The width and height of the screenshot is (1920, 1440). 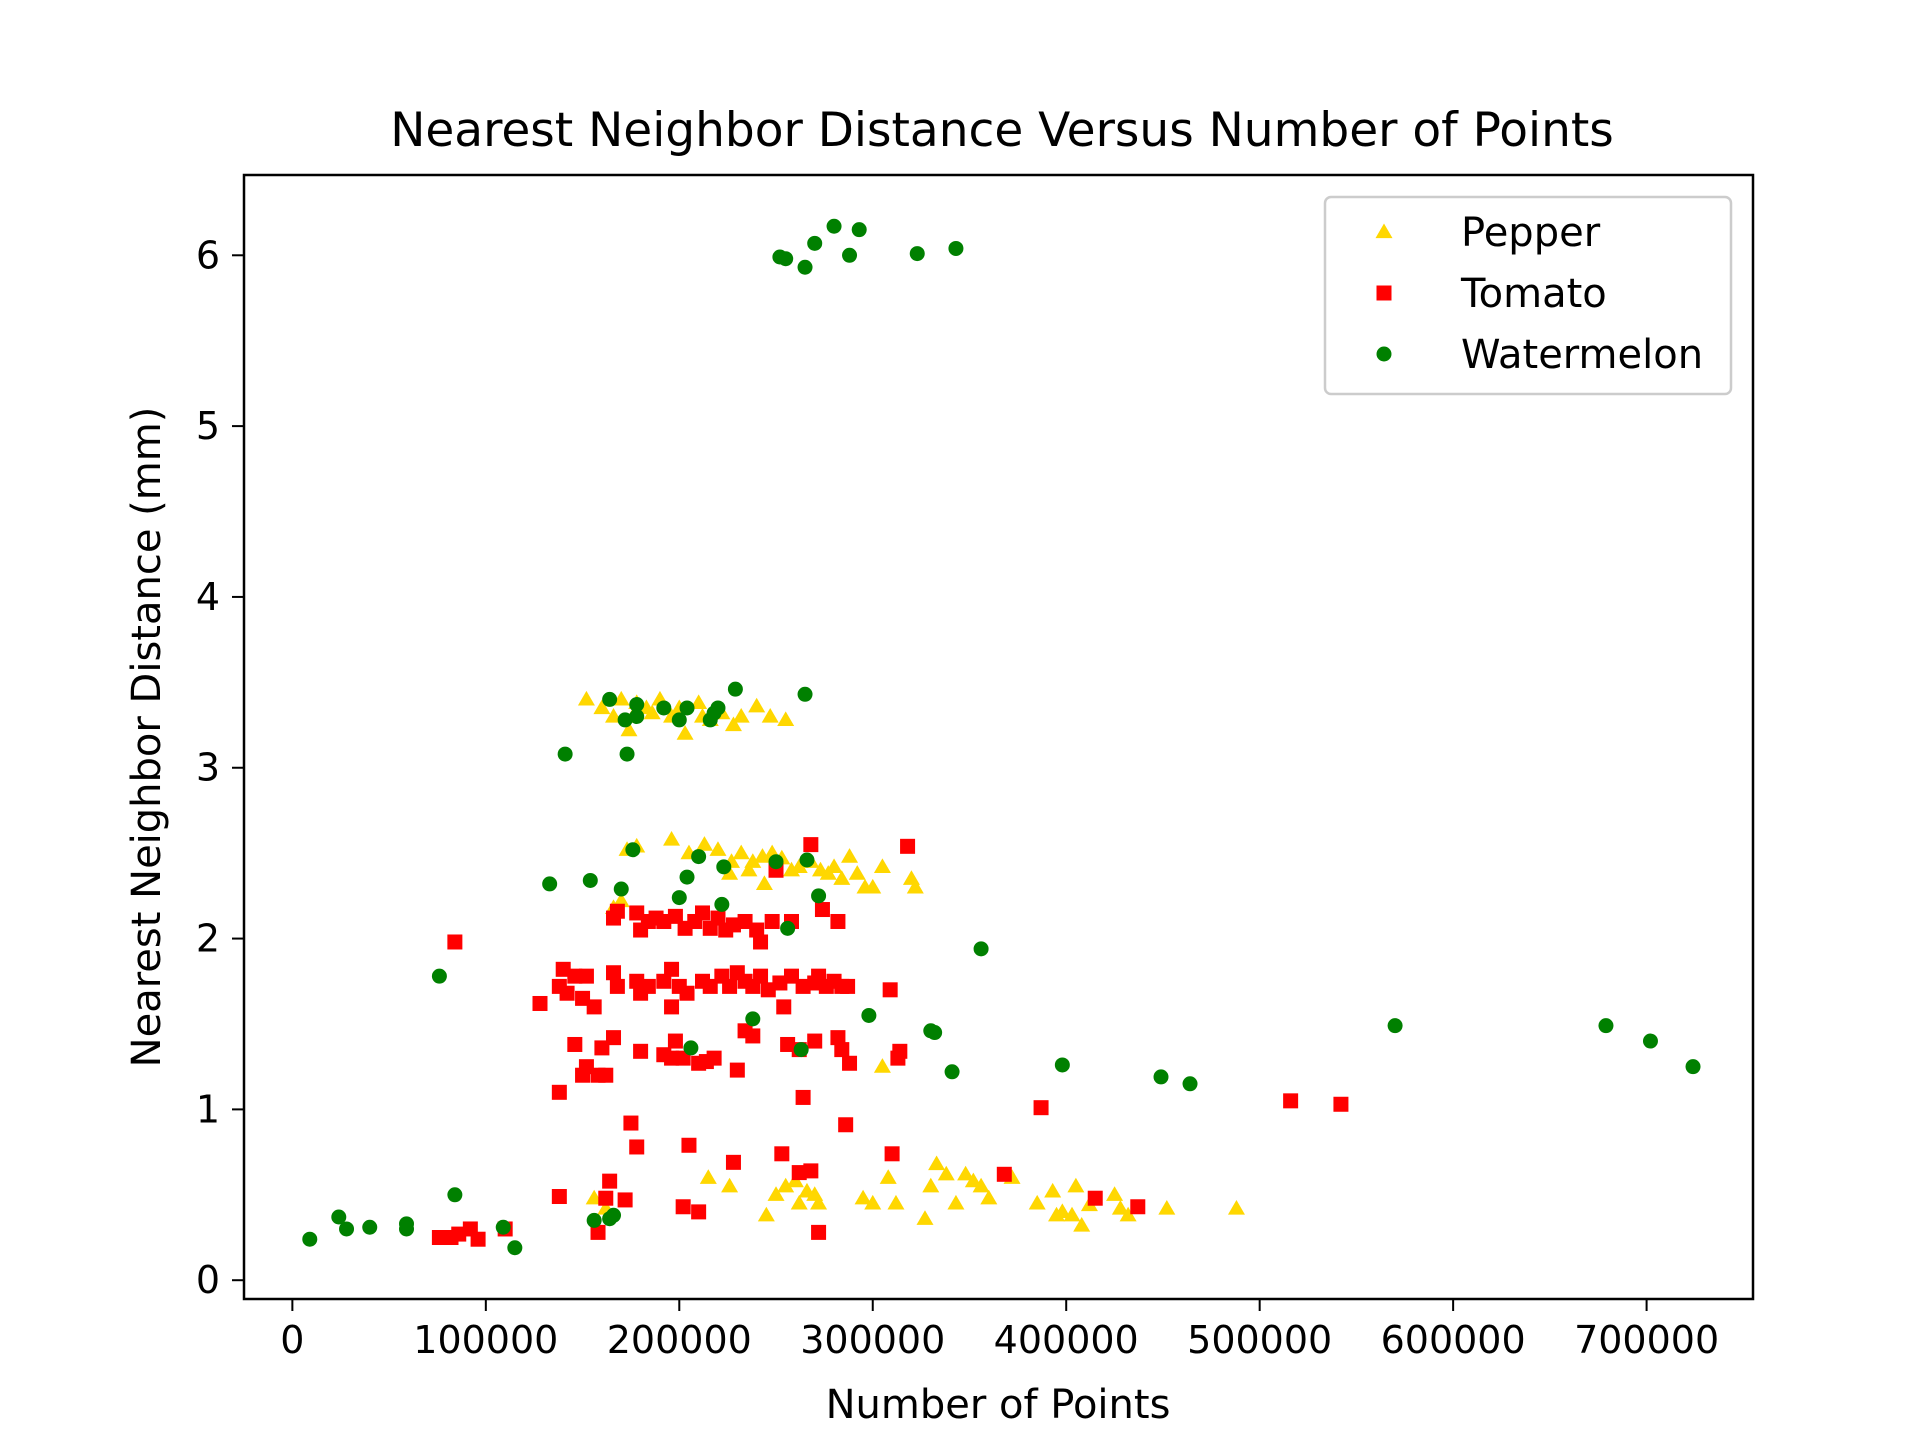 I want to click on legend-box, so click(x=1528, y=295).